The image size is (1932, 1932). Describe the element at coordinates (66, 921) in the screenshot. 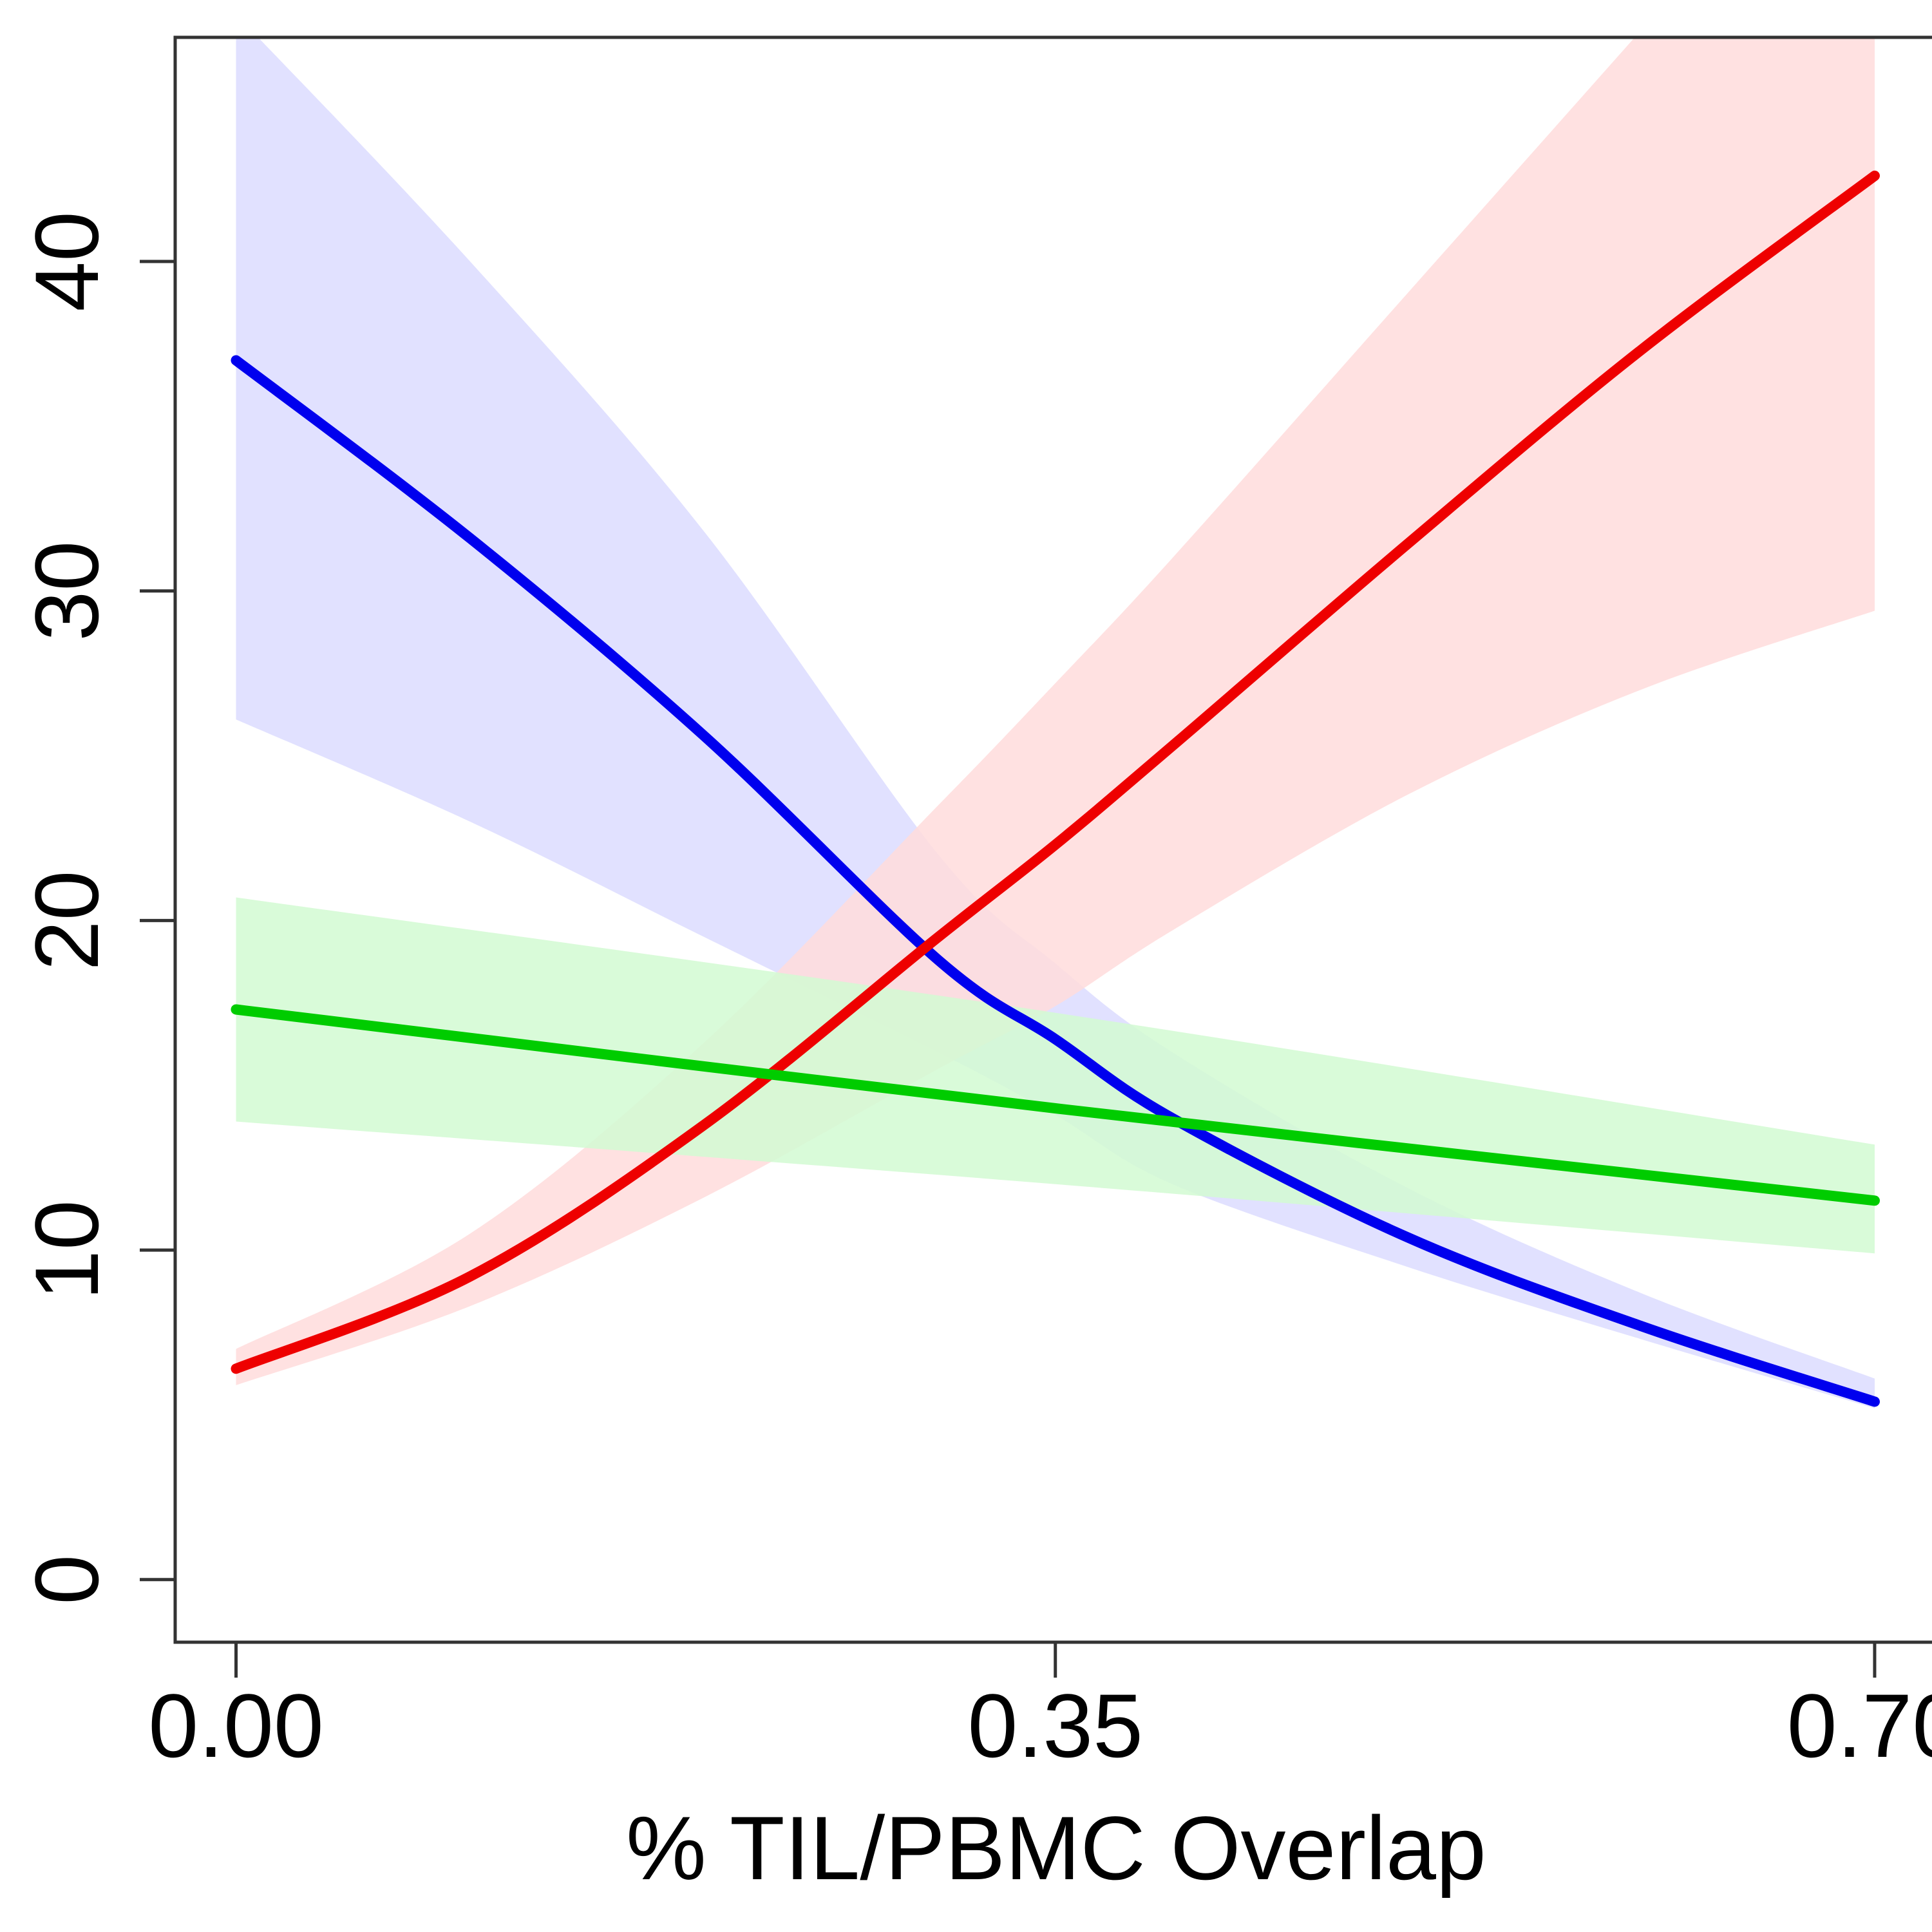

I see `y-tick-label-20: 20` at that location.